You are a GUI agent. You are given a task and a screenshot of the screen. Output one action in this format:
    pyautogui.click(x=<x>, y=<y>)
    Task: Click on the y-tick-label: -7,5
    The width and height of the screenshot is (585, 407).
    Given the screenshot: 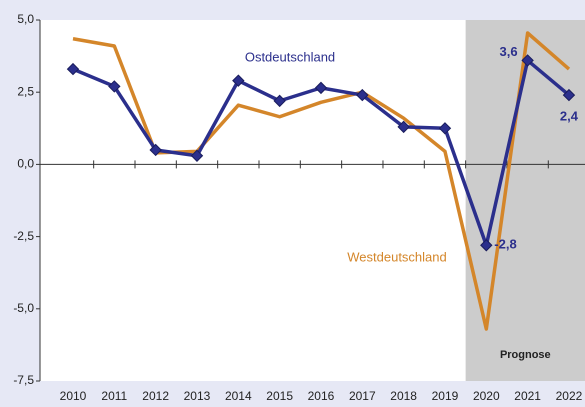 What is the action you would take?
    pyautogui.click(x=23, y=380)
    